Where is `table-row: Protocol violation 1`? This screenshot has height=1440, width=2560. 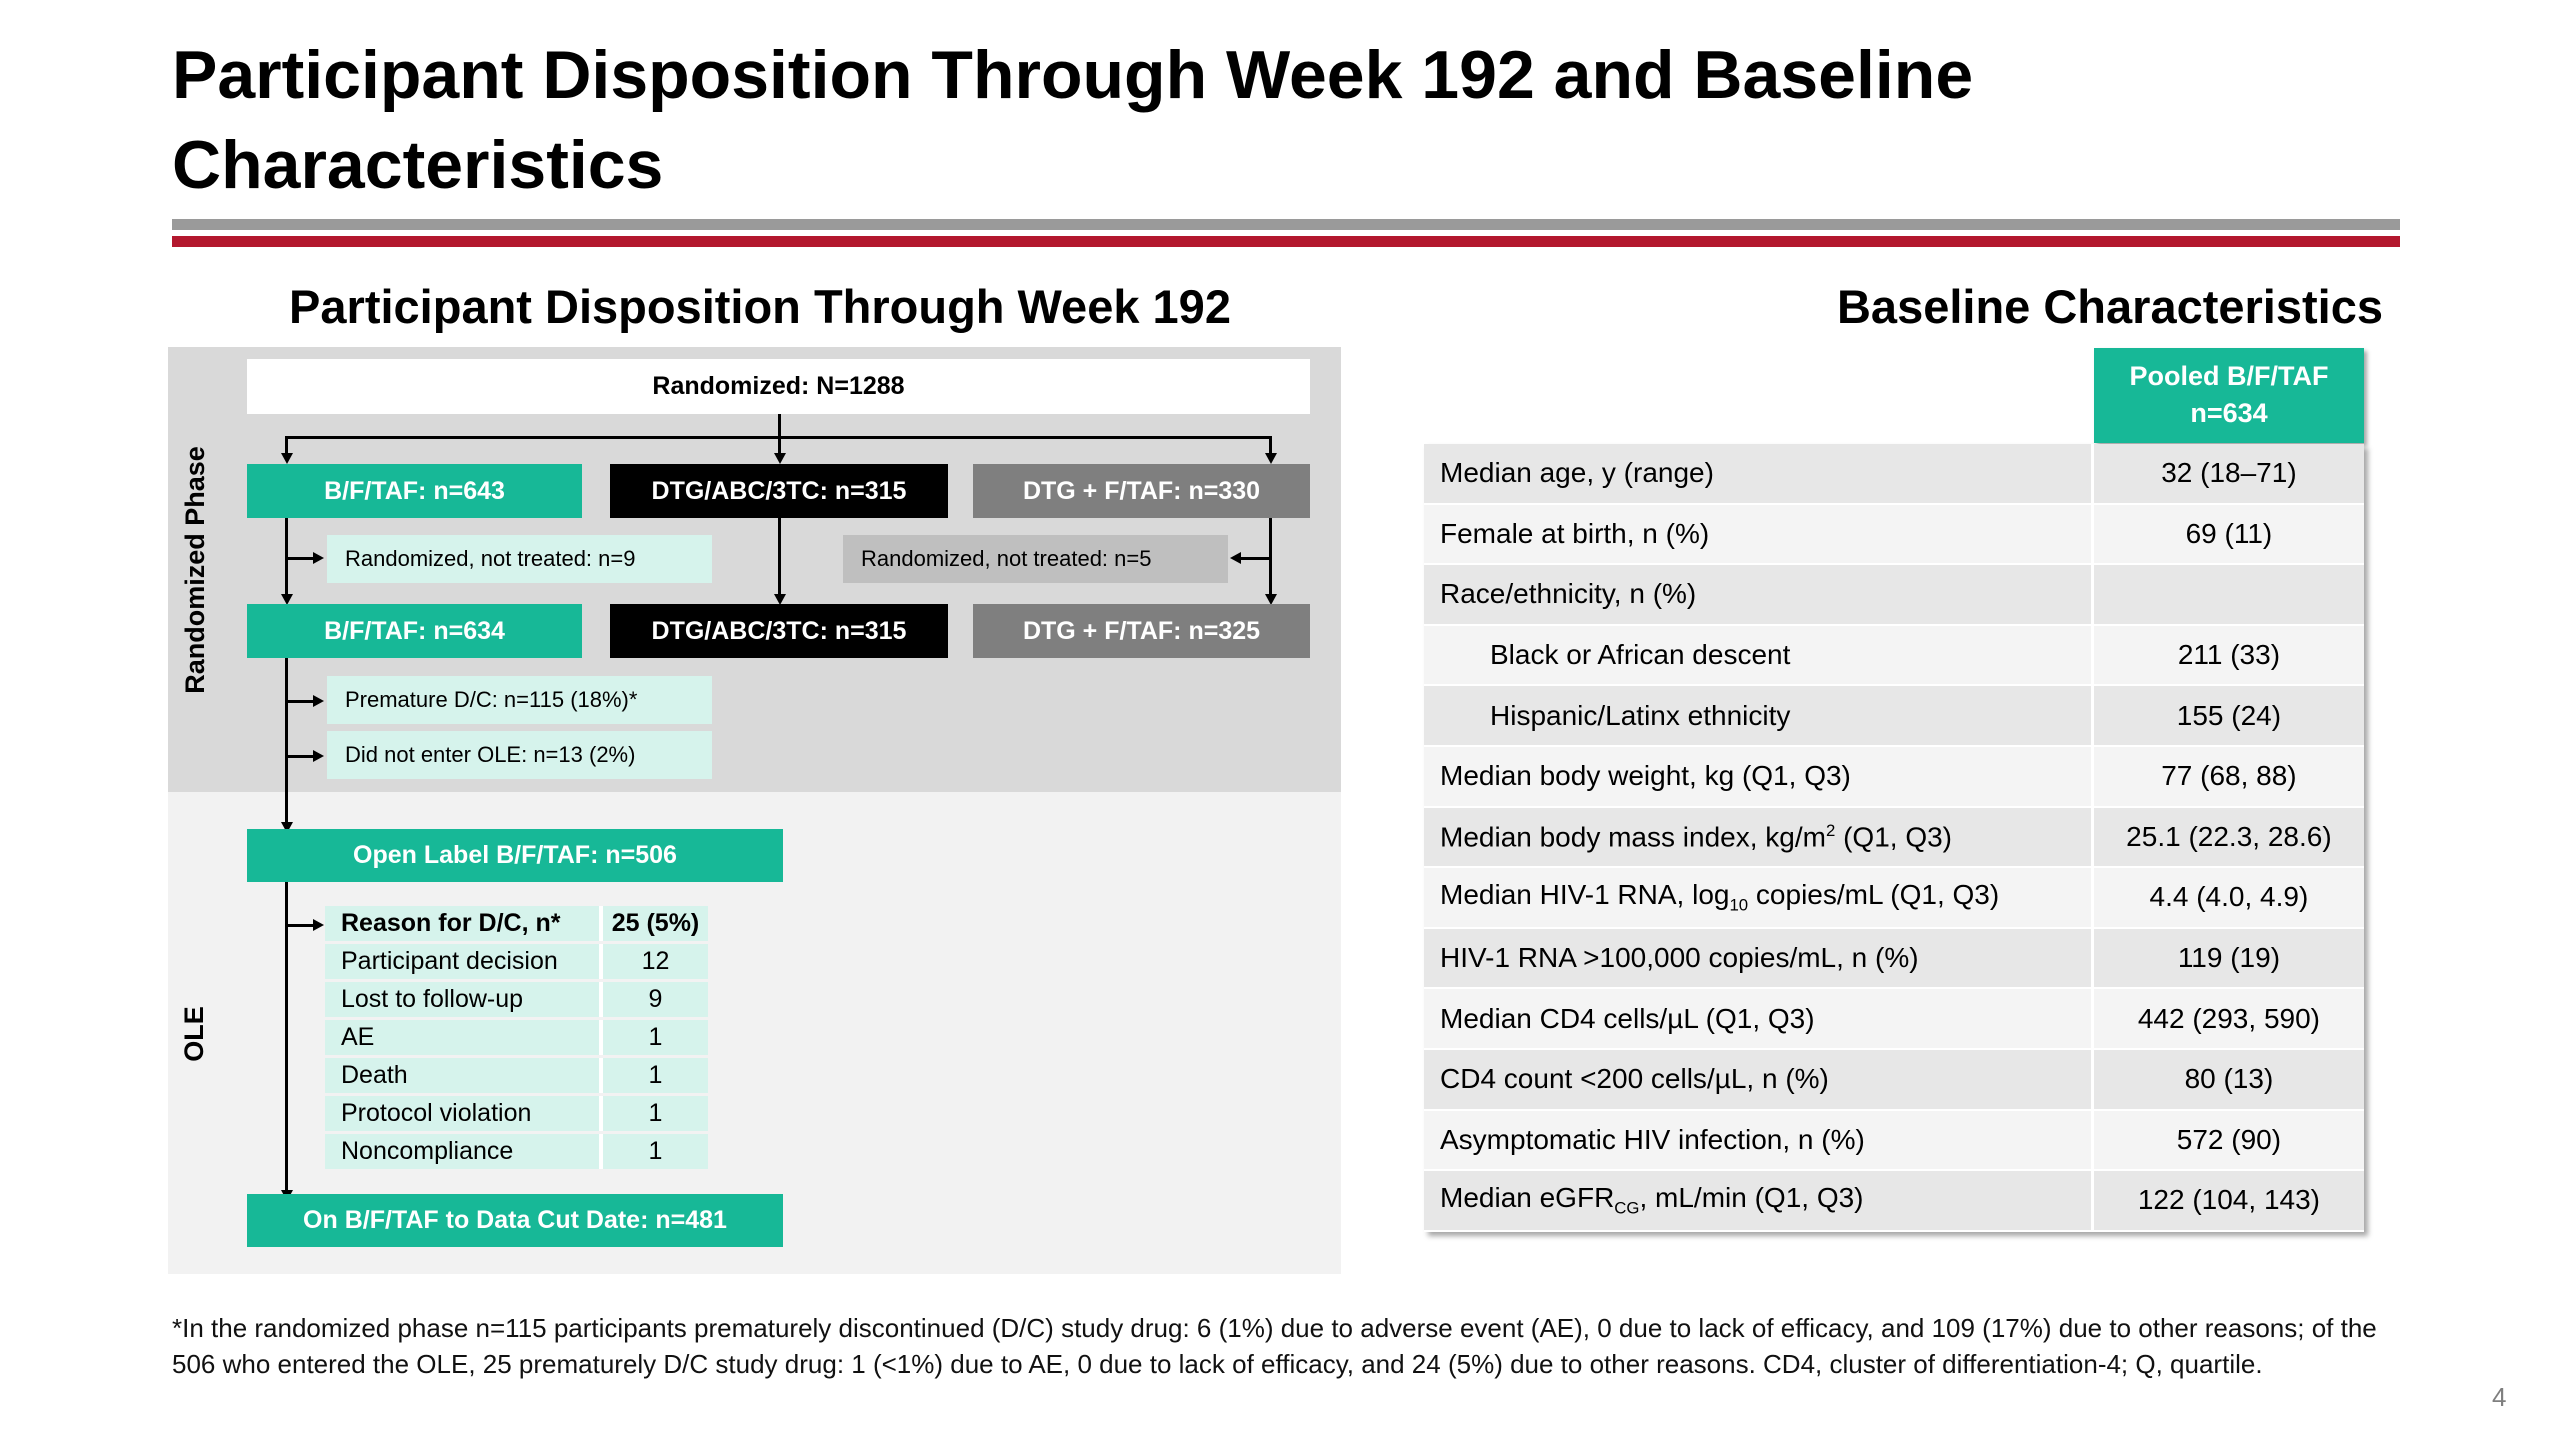
table-row: Protocol violation 1 is located at coordinates (516, 1113).